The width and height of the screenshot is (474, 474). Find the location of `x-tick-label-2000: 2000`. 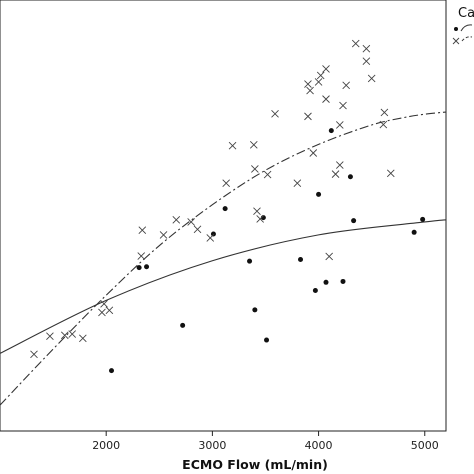

x-tick-label-2000: 2000 is located at coordinates (106, 445).